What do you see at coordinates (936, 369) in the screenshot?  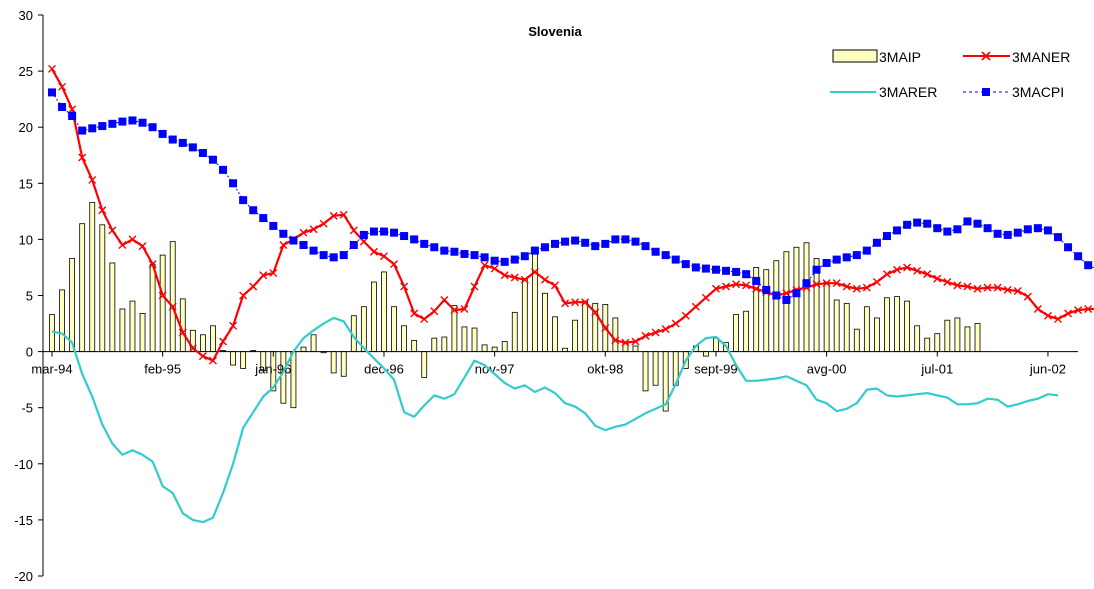 I see `x-tick-label: jul-01` at bounding box center [936, 369].